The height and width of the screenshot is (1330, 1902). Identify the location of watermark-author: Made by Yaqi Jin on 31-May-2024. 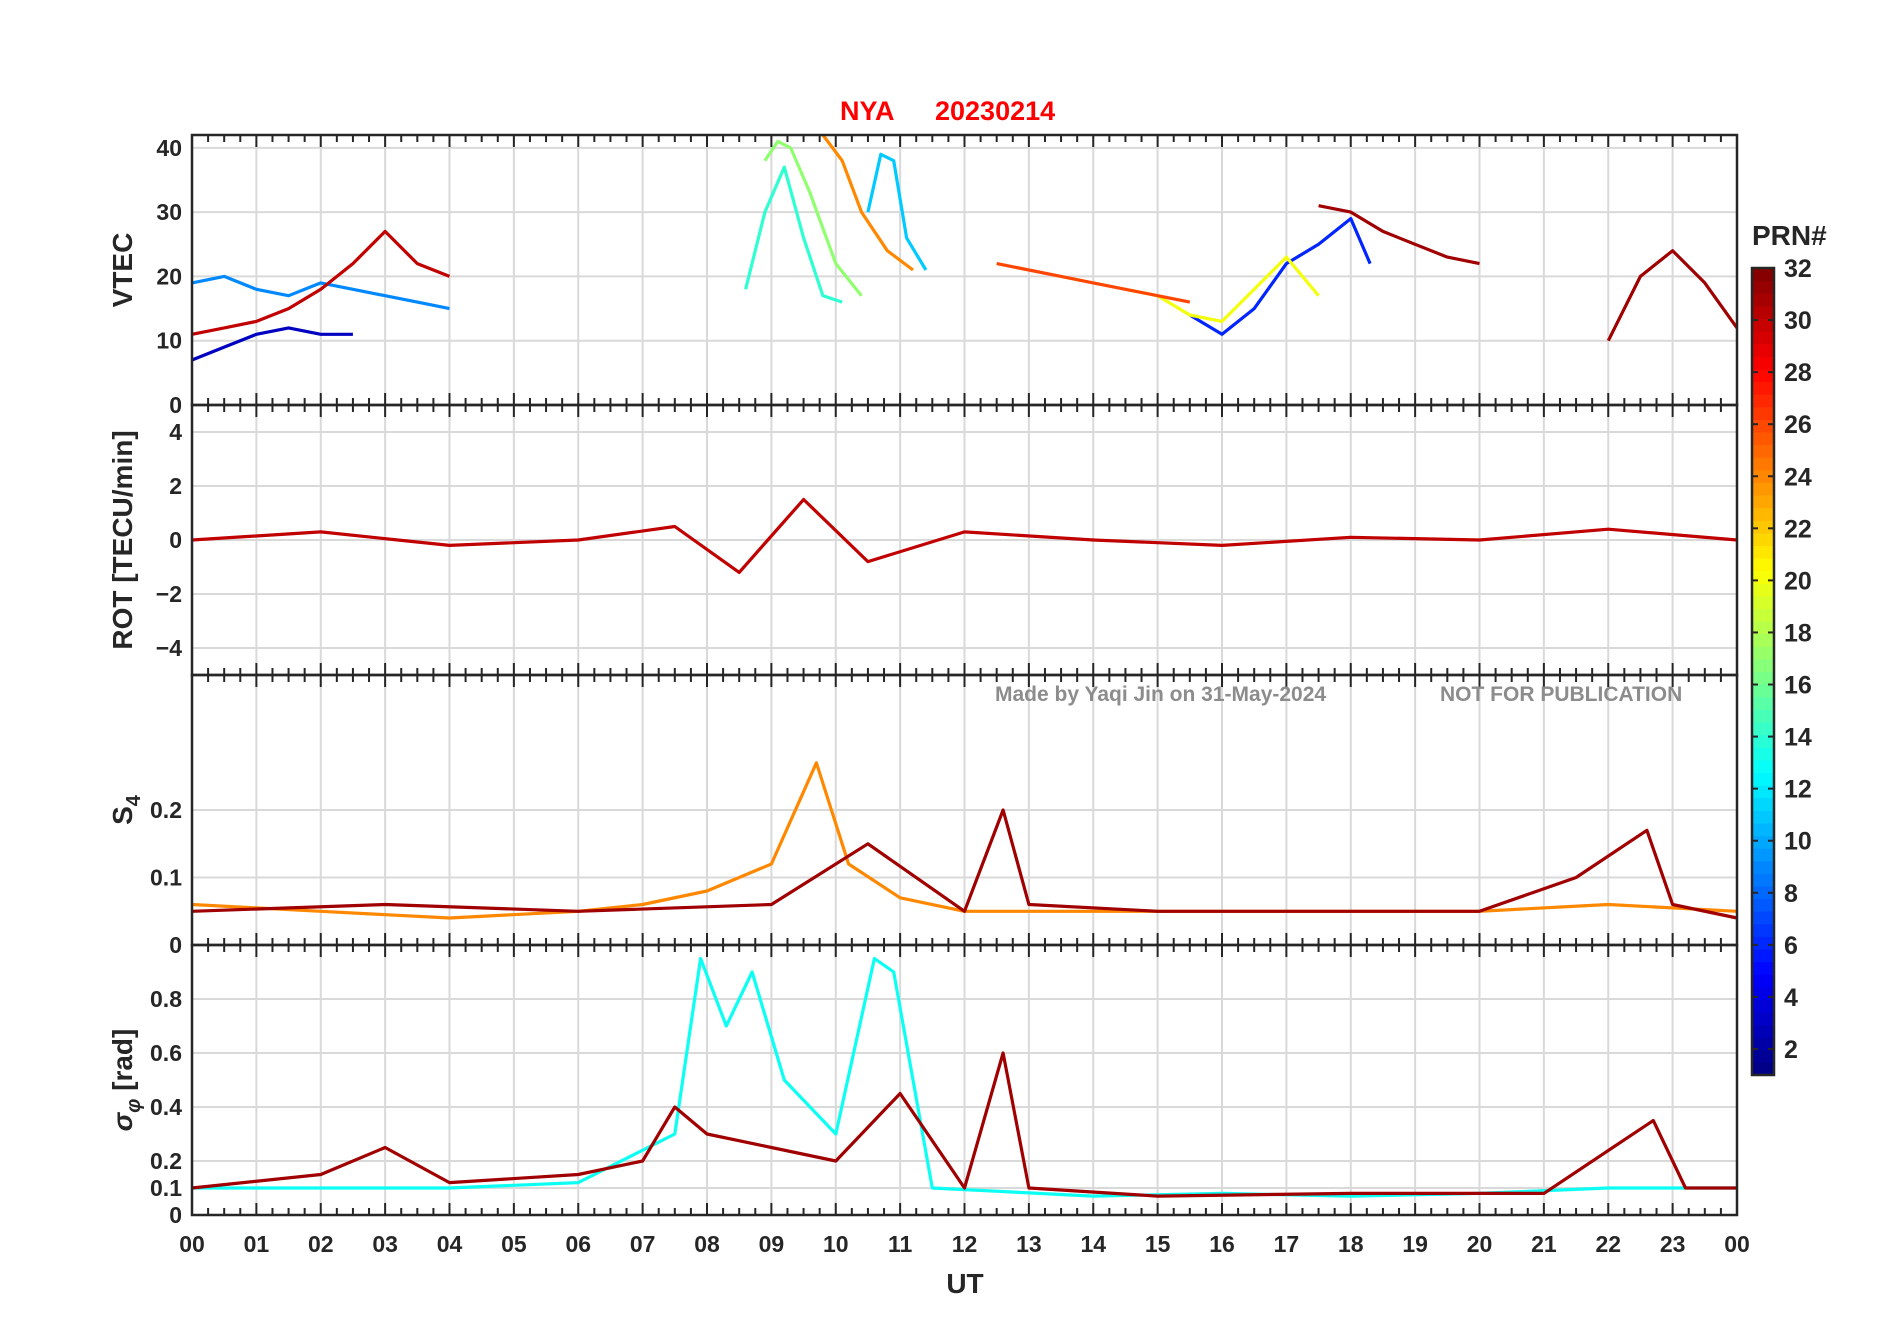
(1160, 694).